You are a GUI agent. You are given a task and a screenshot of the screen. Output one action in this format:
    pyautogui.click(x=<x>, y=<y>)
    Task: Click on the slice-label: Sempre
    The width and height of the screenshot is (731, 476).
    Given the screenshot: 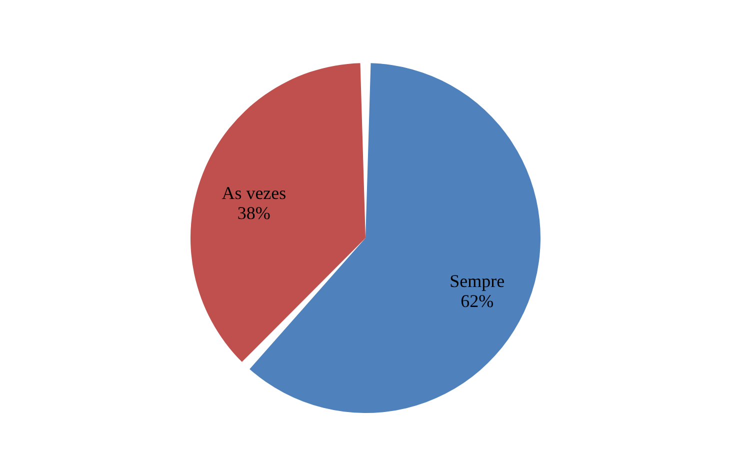 What is the action you would take?
    pyautogui.click(x=477, y=281)
    